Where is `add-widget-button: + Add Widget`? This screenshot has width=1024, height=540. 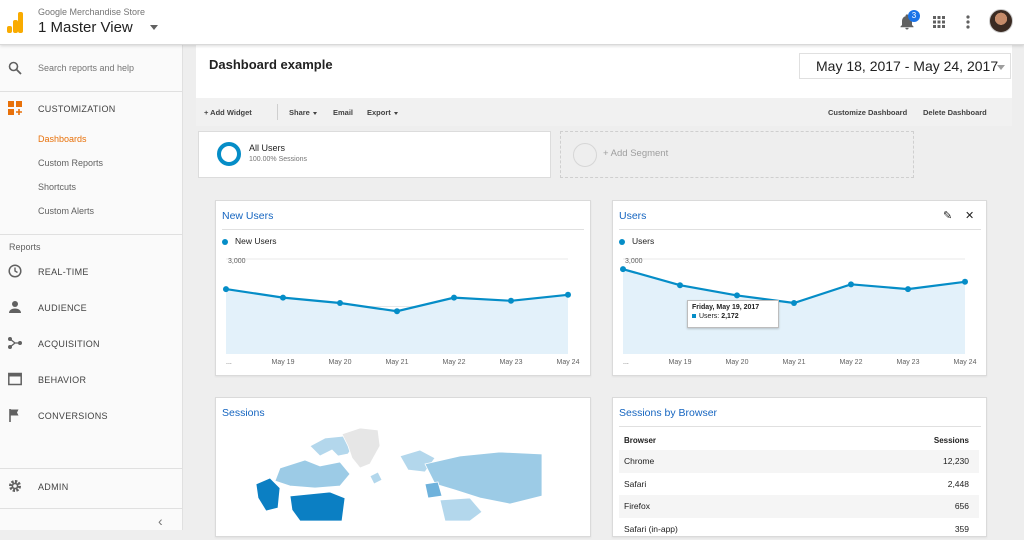
add-widget-button: + Add Widget is located at coordinates (228, 112).